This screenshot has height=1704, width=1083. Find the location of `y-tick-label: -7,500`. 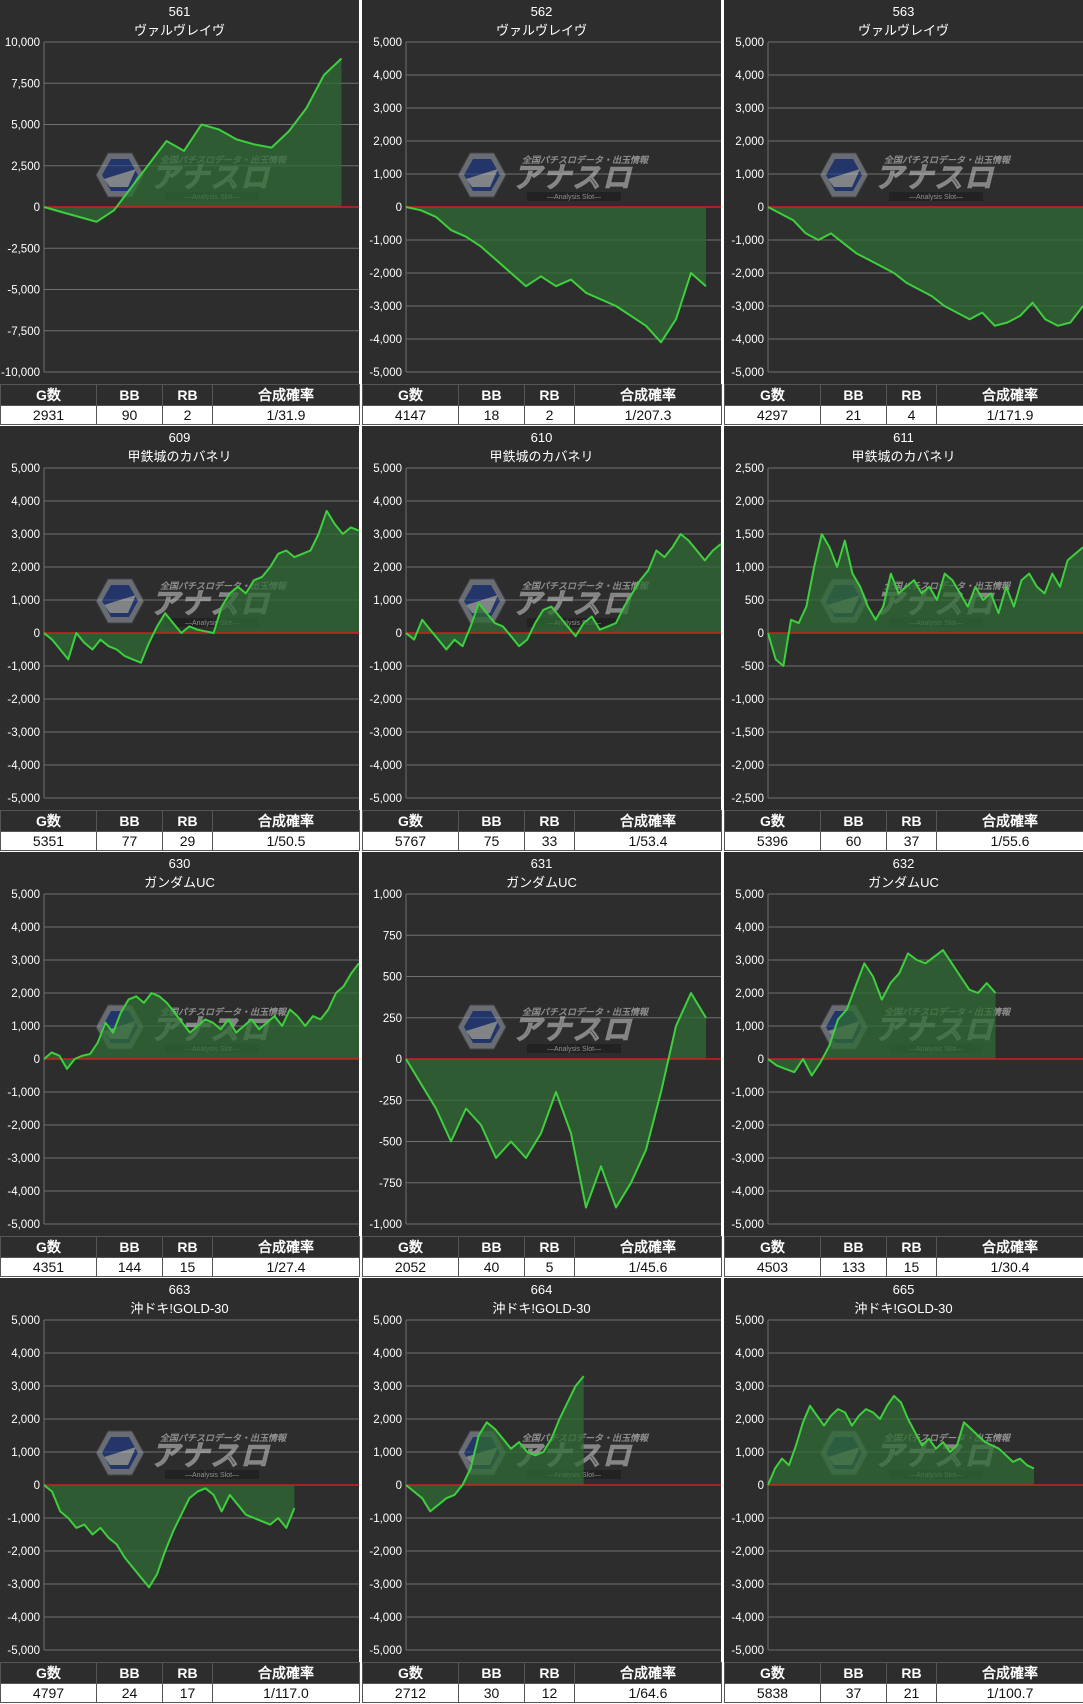

y-tick-label: -7,500 is located at coordinates (23, 332).